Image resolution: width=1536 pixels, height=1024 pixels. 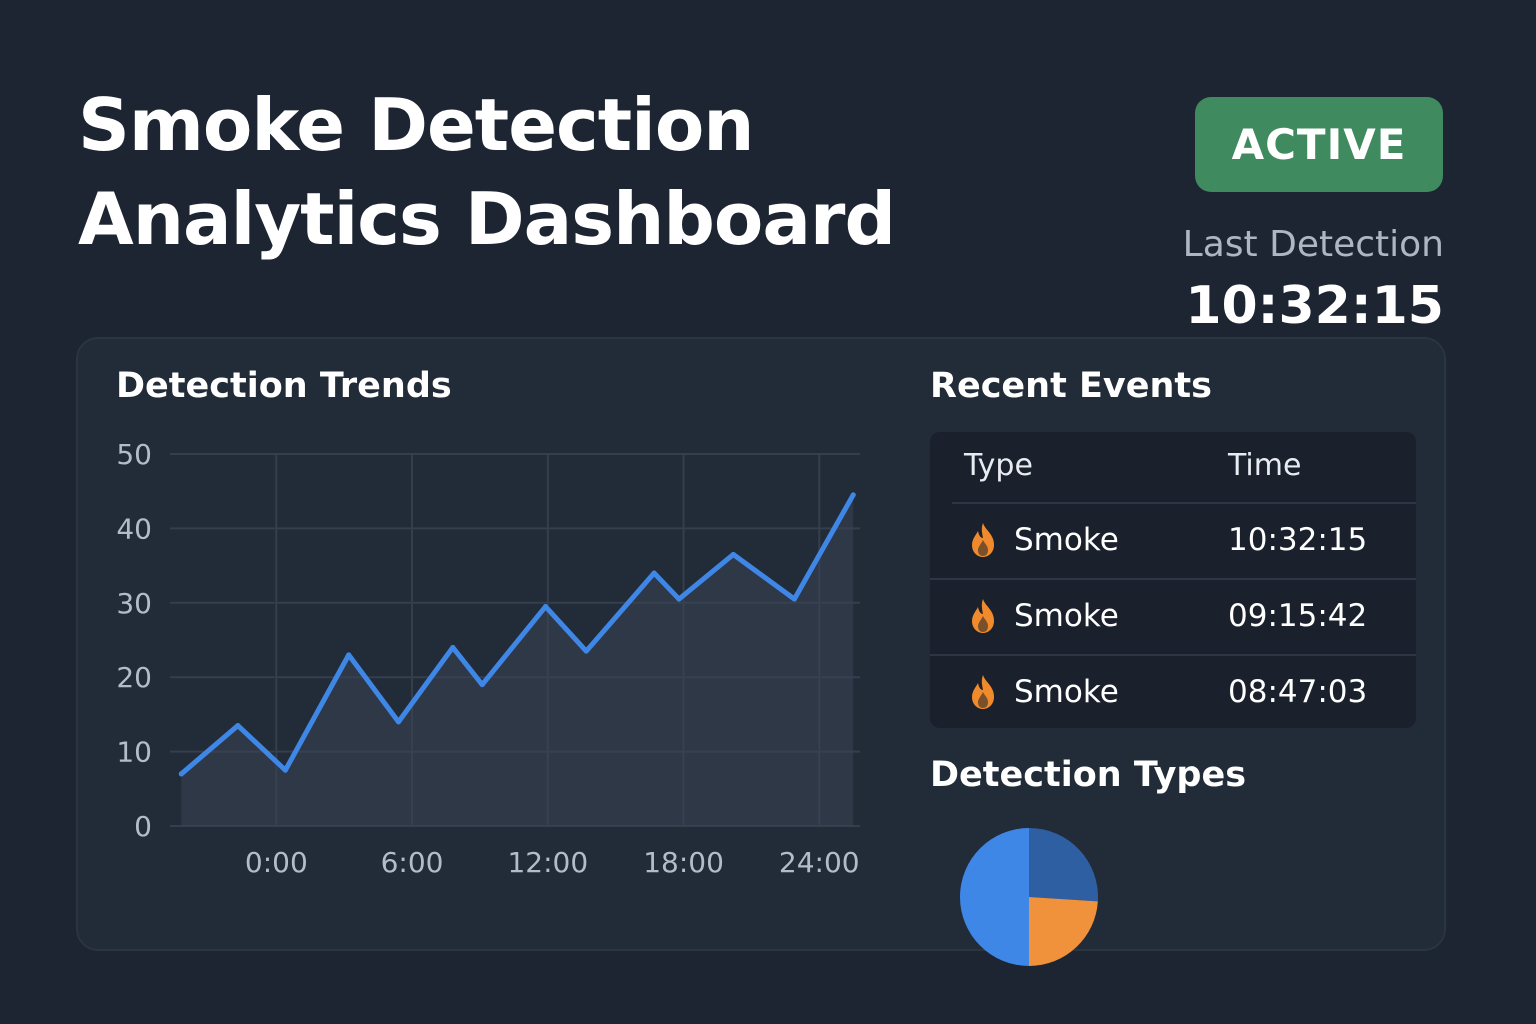 What do you see at coordinates (487, 172) in the screenshot?
I see `page-title: Smoke Detection Analytics Dashboard` at bounding box center [487, 172].